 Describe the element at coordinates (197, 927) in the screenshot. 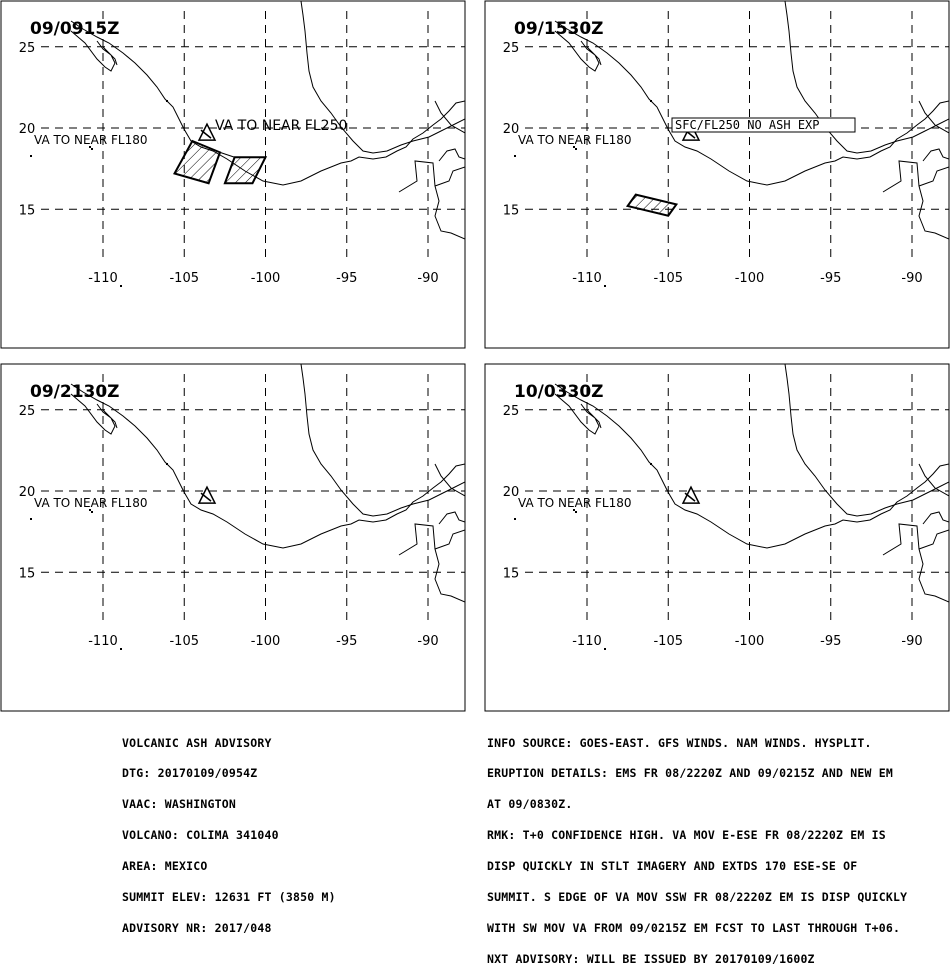

I see `advisory-line: ADVISORY NR: 2017/048` at that location.